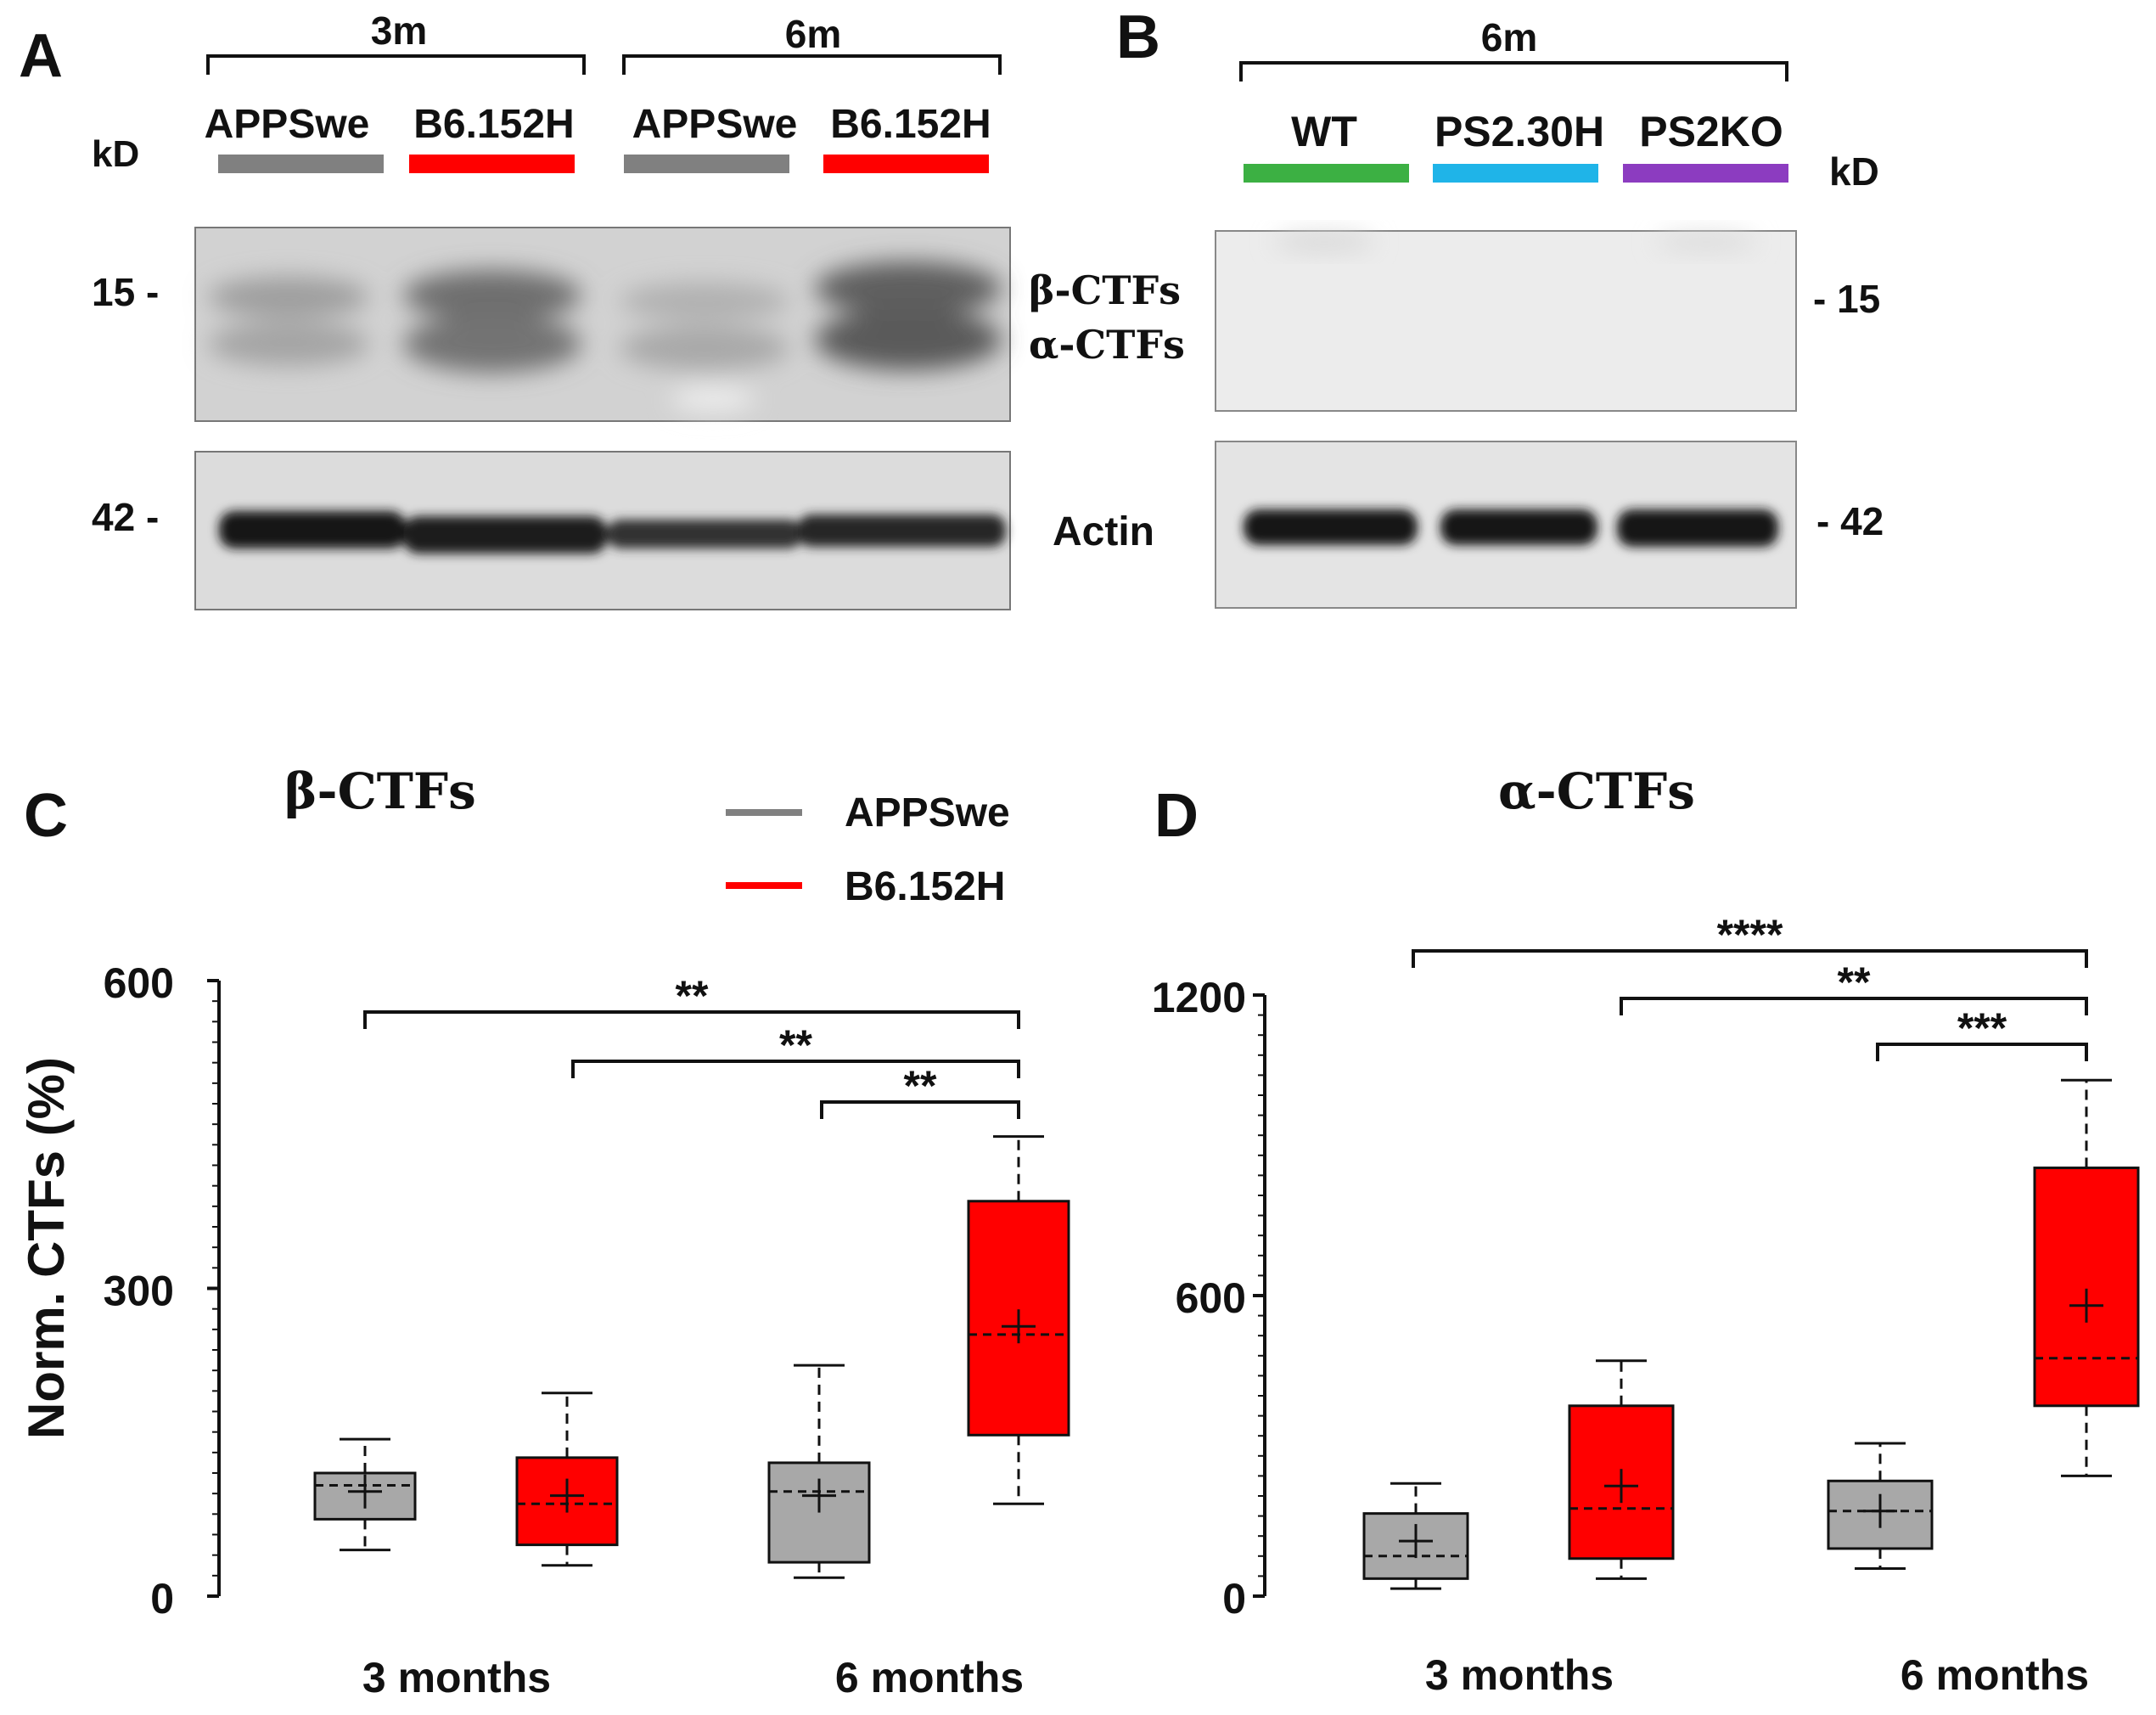  I want to click on bracket-6m-b, so click(1513, 71).